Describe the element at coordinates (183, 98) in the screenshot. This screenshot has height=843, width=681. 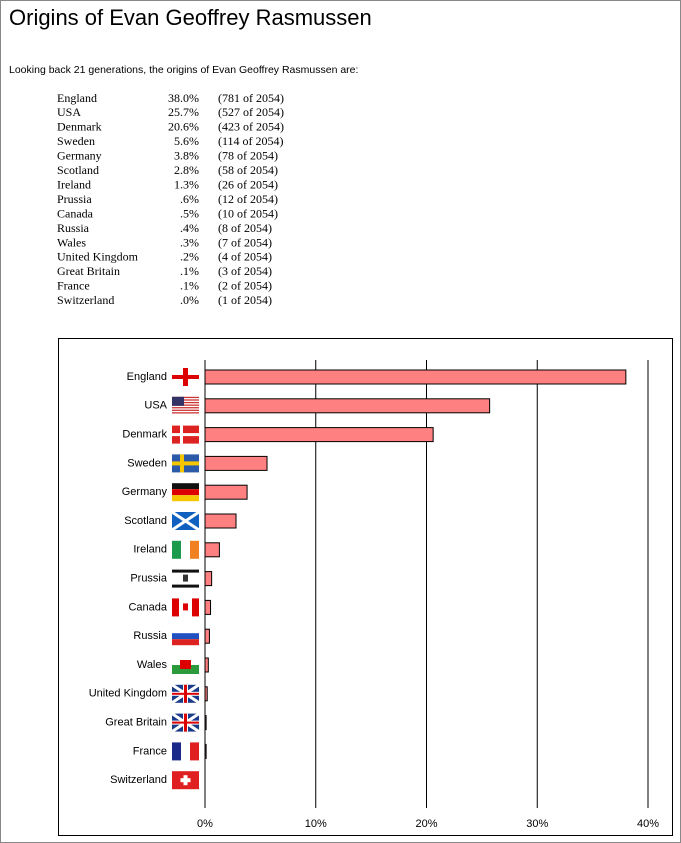
I see `percent: 38.0%` at that location.